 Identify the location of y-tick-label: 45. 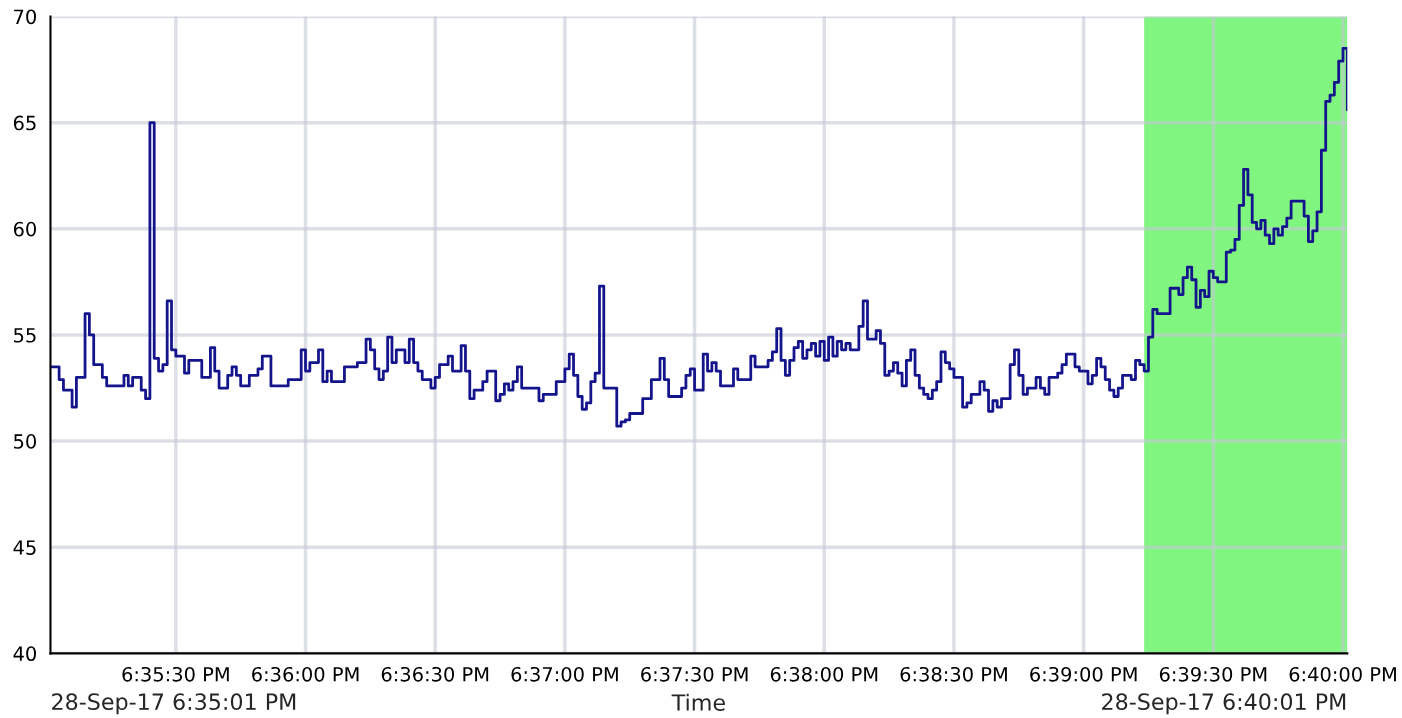
(24, 547).